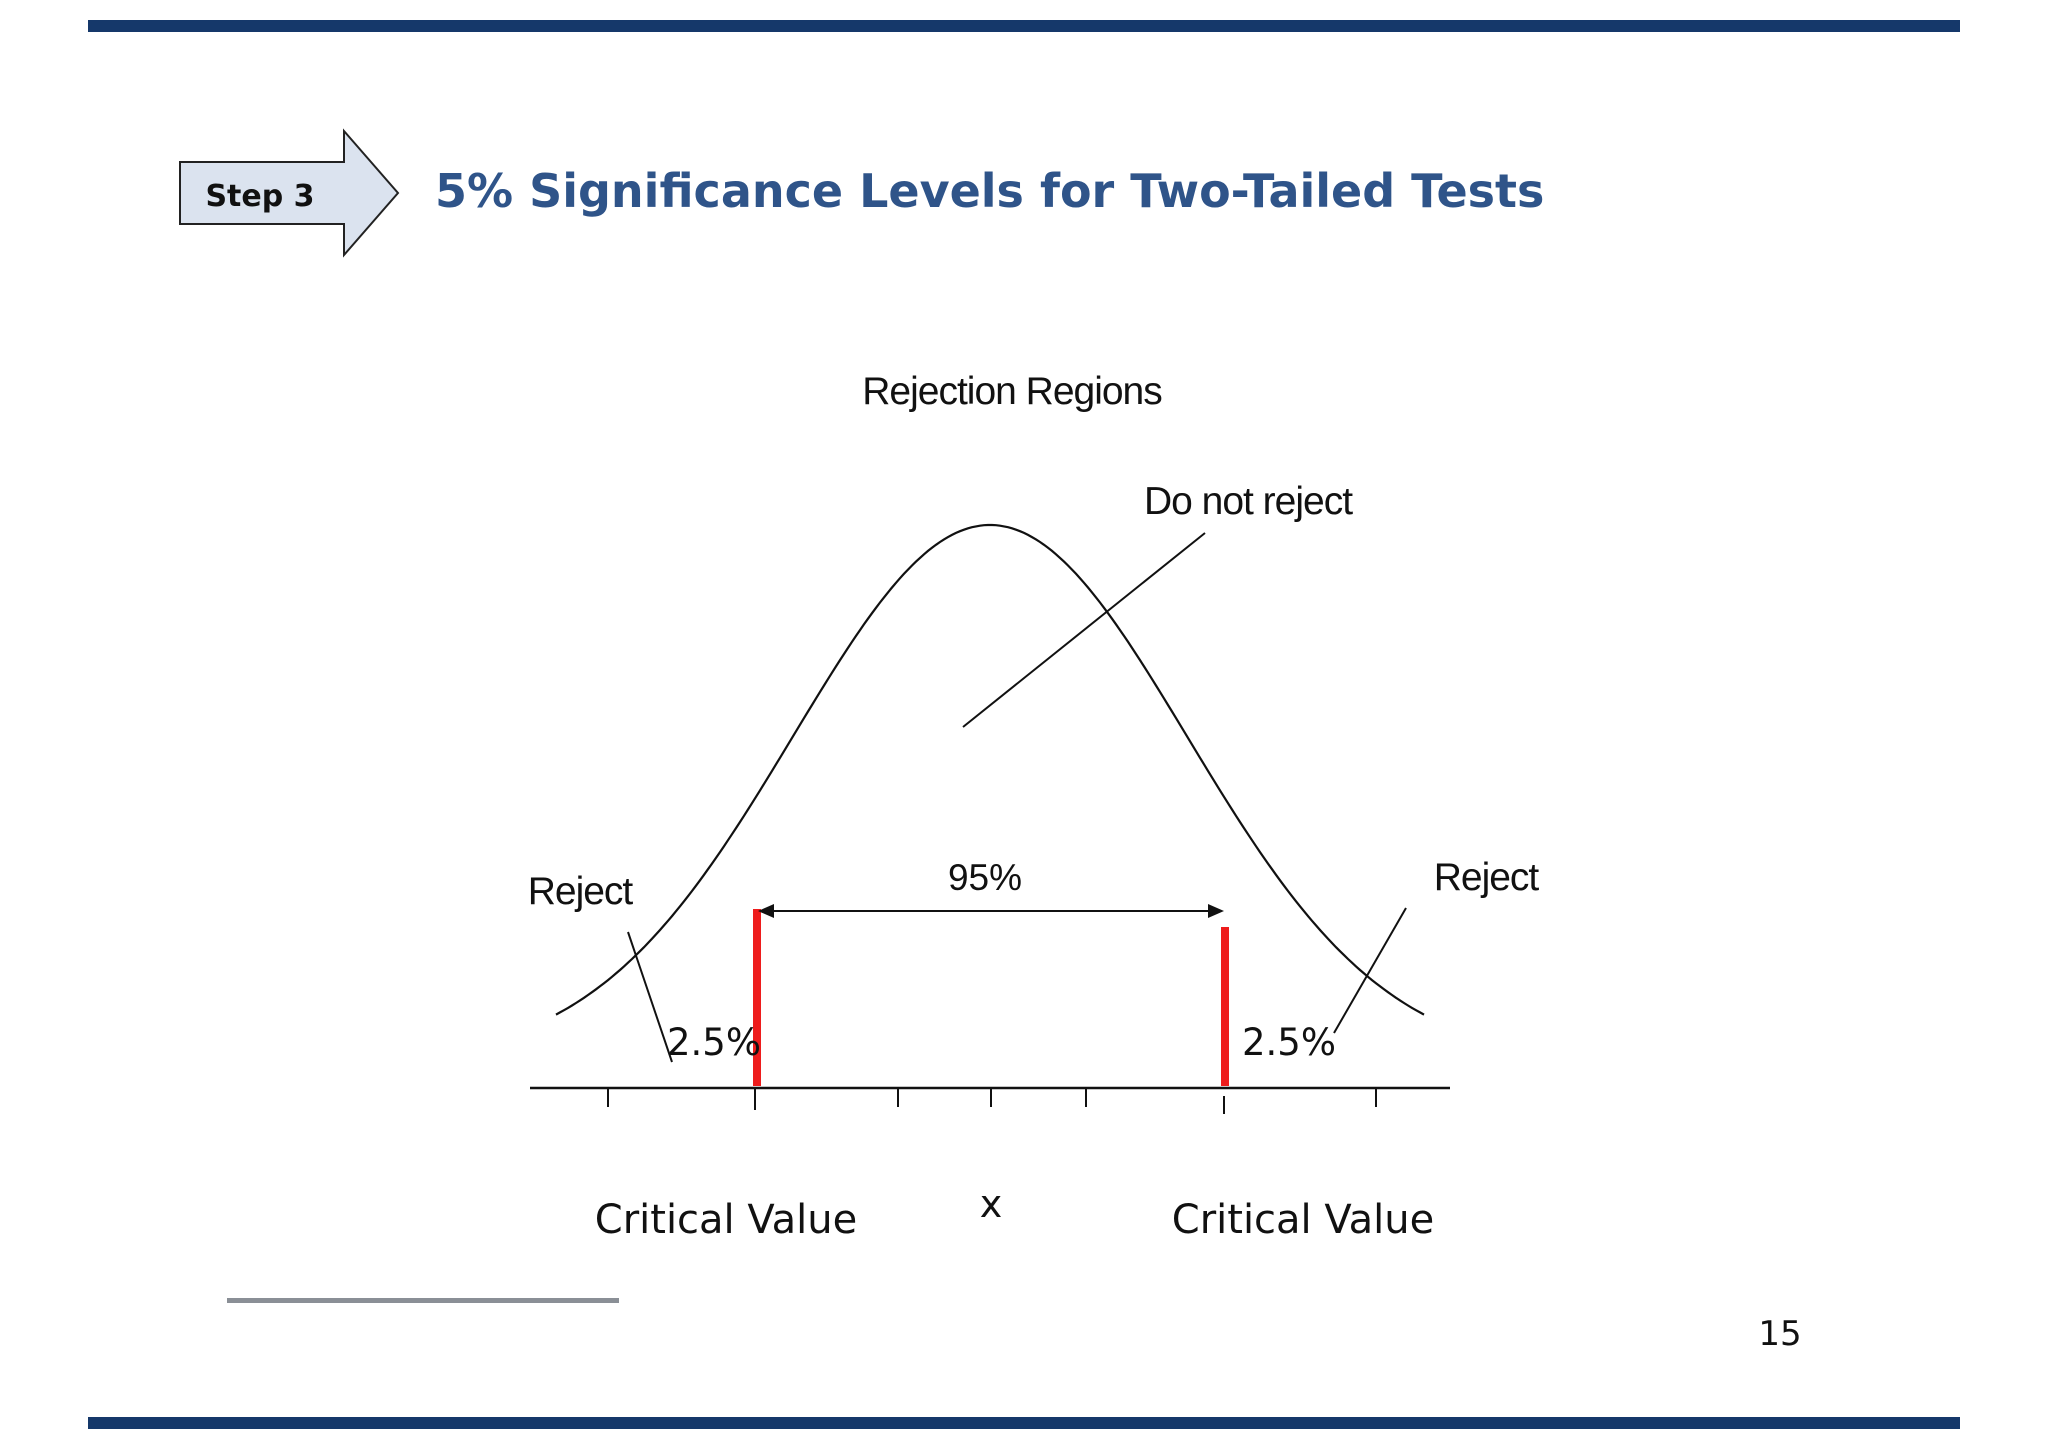 The image size is (2048, 1448). Describe the element at coordinates (581, 891) in the screenshot. I see `reject-left-label: Reject` at that location.